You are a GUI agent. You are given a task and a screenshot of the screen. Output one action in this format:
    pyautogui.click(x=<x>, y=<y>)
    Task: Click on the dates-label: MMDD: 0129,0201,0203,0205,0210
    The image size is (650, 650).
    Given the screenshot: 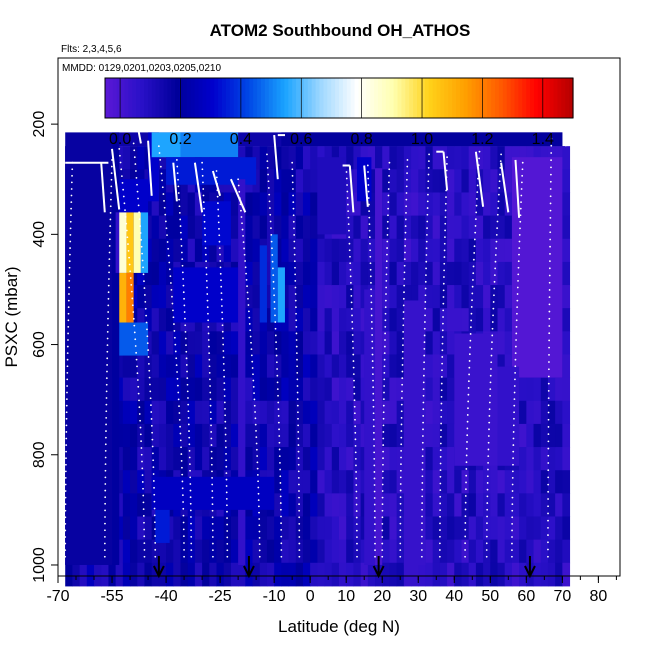 What is the action you would take?
    pyautogui.click(x=141, y=68)
    